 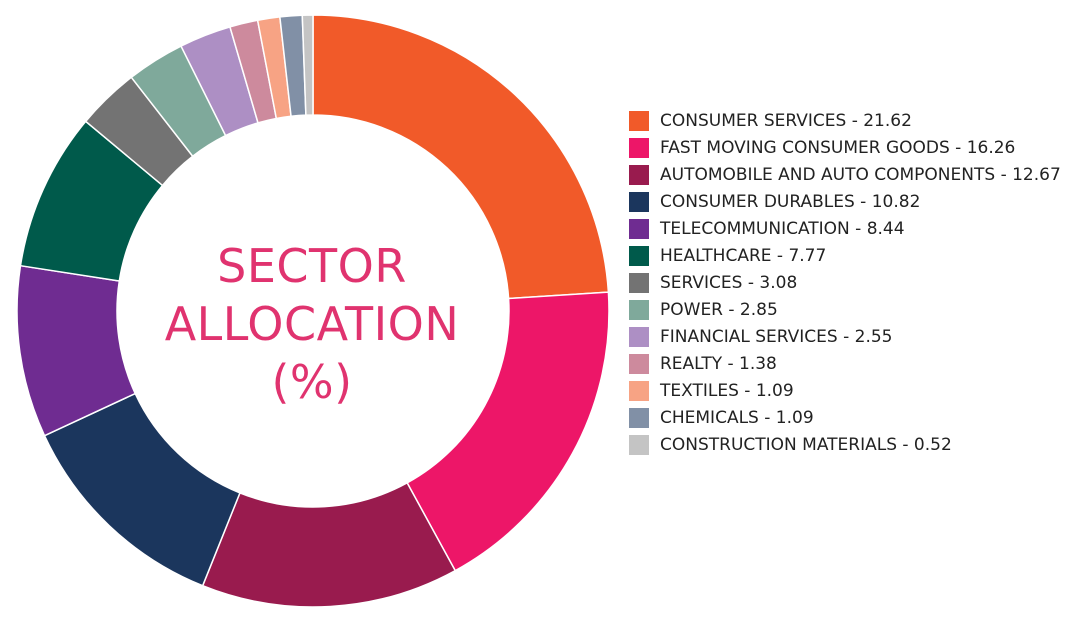 I want to click on legend-label: CONSTRUCTION MATERIALS - 0.52, so click(x=806, y=445).